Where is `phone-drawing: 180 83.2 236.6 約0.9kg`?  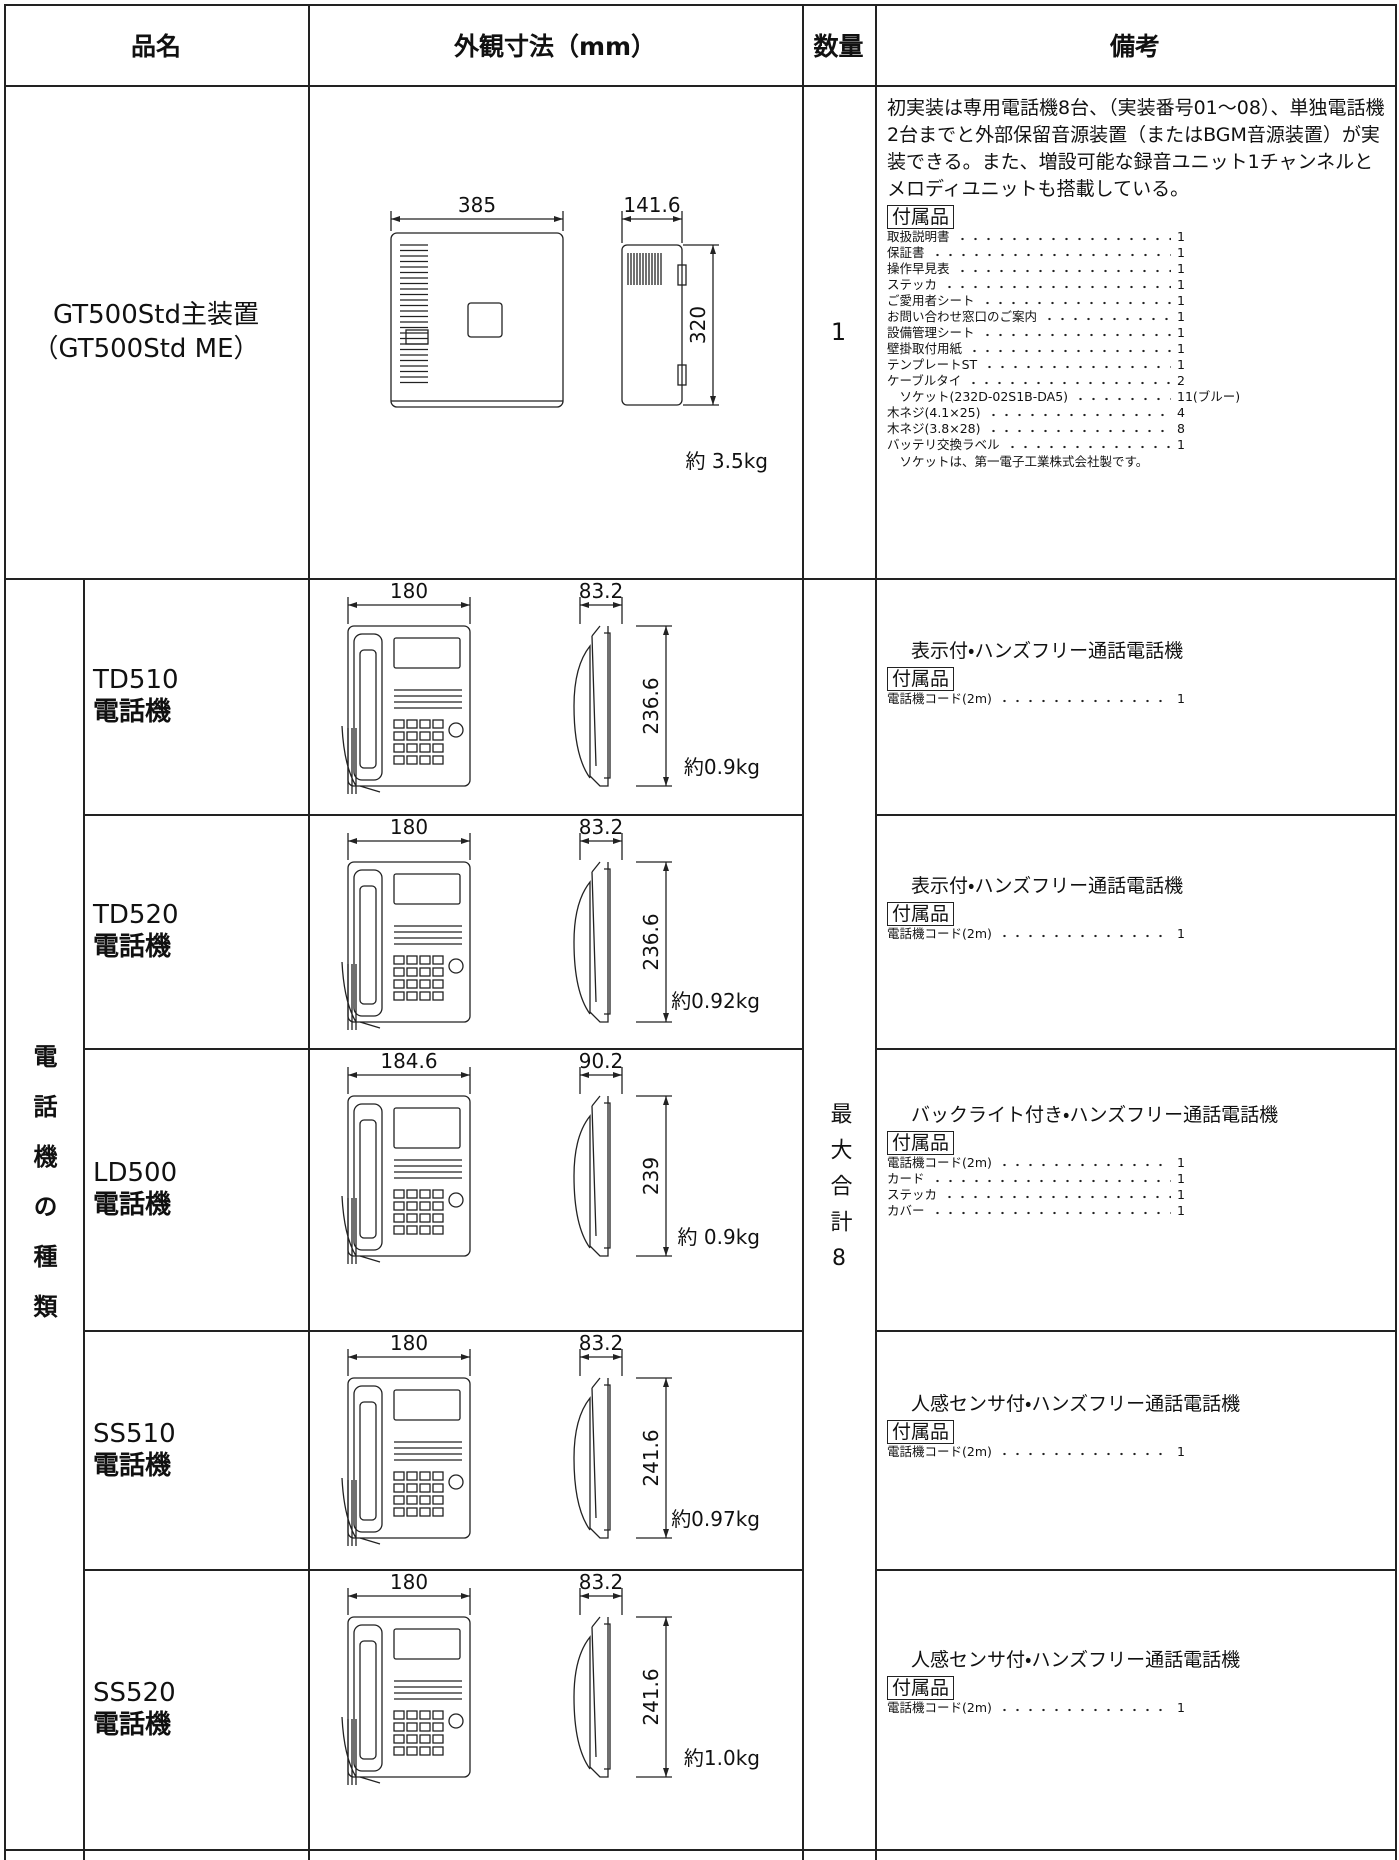
phone-drawing: 180 83.2 236.6 約0.9kg is located at coordinates (550, 686).